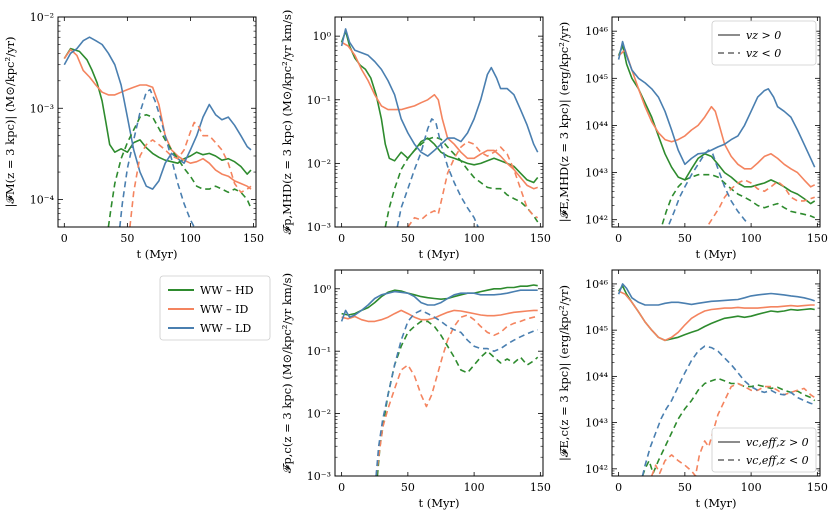 This screenshot has height=522, width=830. I want to click on run-legend: WW – HD WW – ID WW – LD, so click(215, 308).